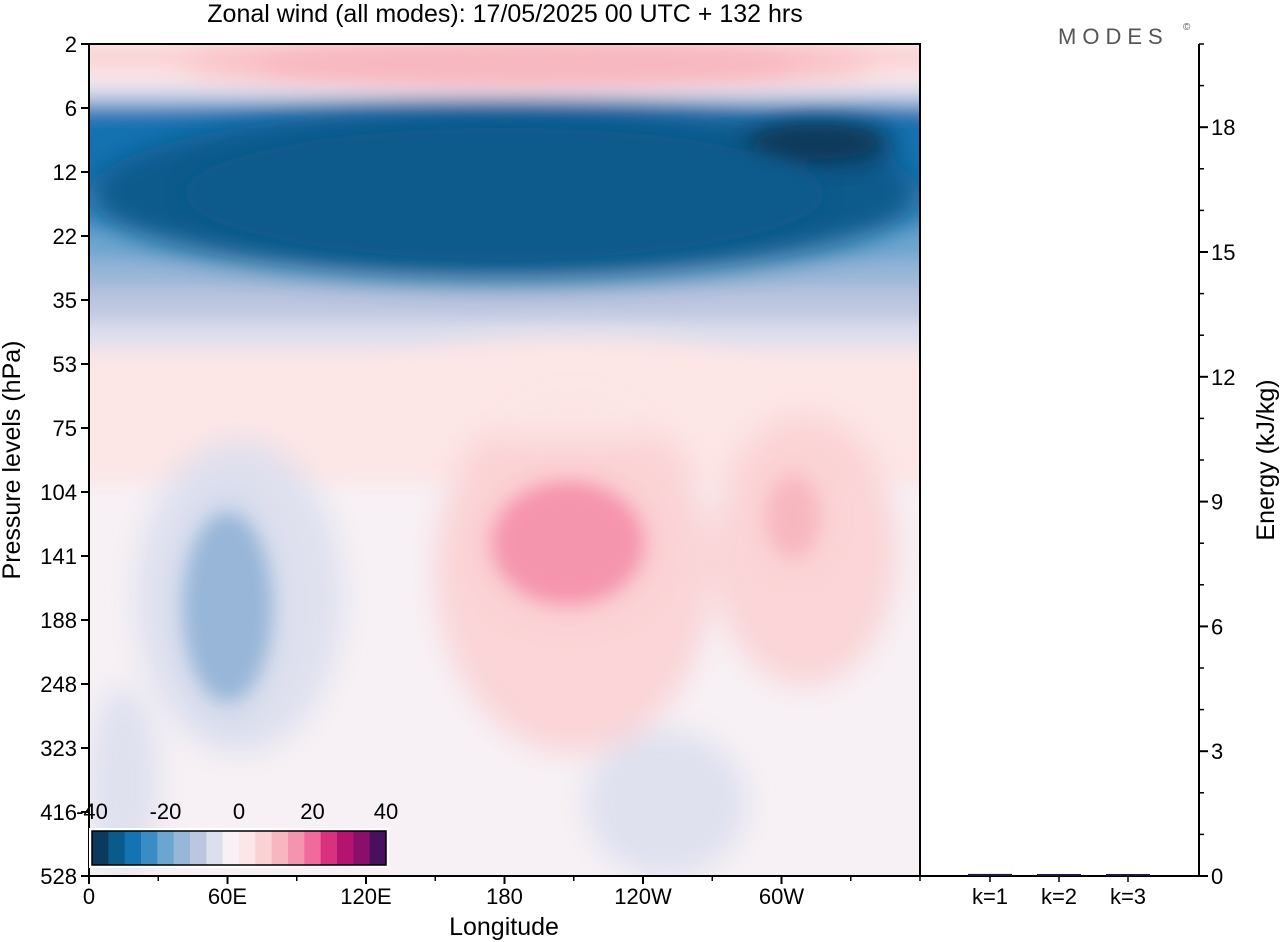 The image size is (1280, 942). Describe the element at coordinates (1187, 27) in the screenshot. I see `logo-copyright-mark: ©` at that location.